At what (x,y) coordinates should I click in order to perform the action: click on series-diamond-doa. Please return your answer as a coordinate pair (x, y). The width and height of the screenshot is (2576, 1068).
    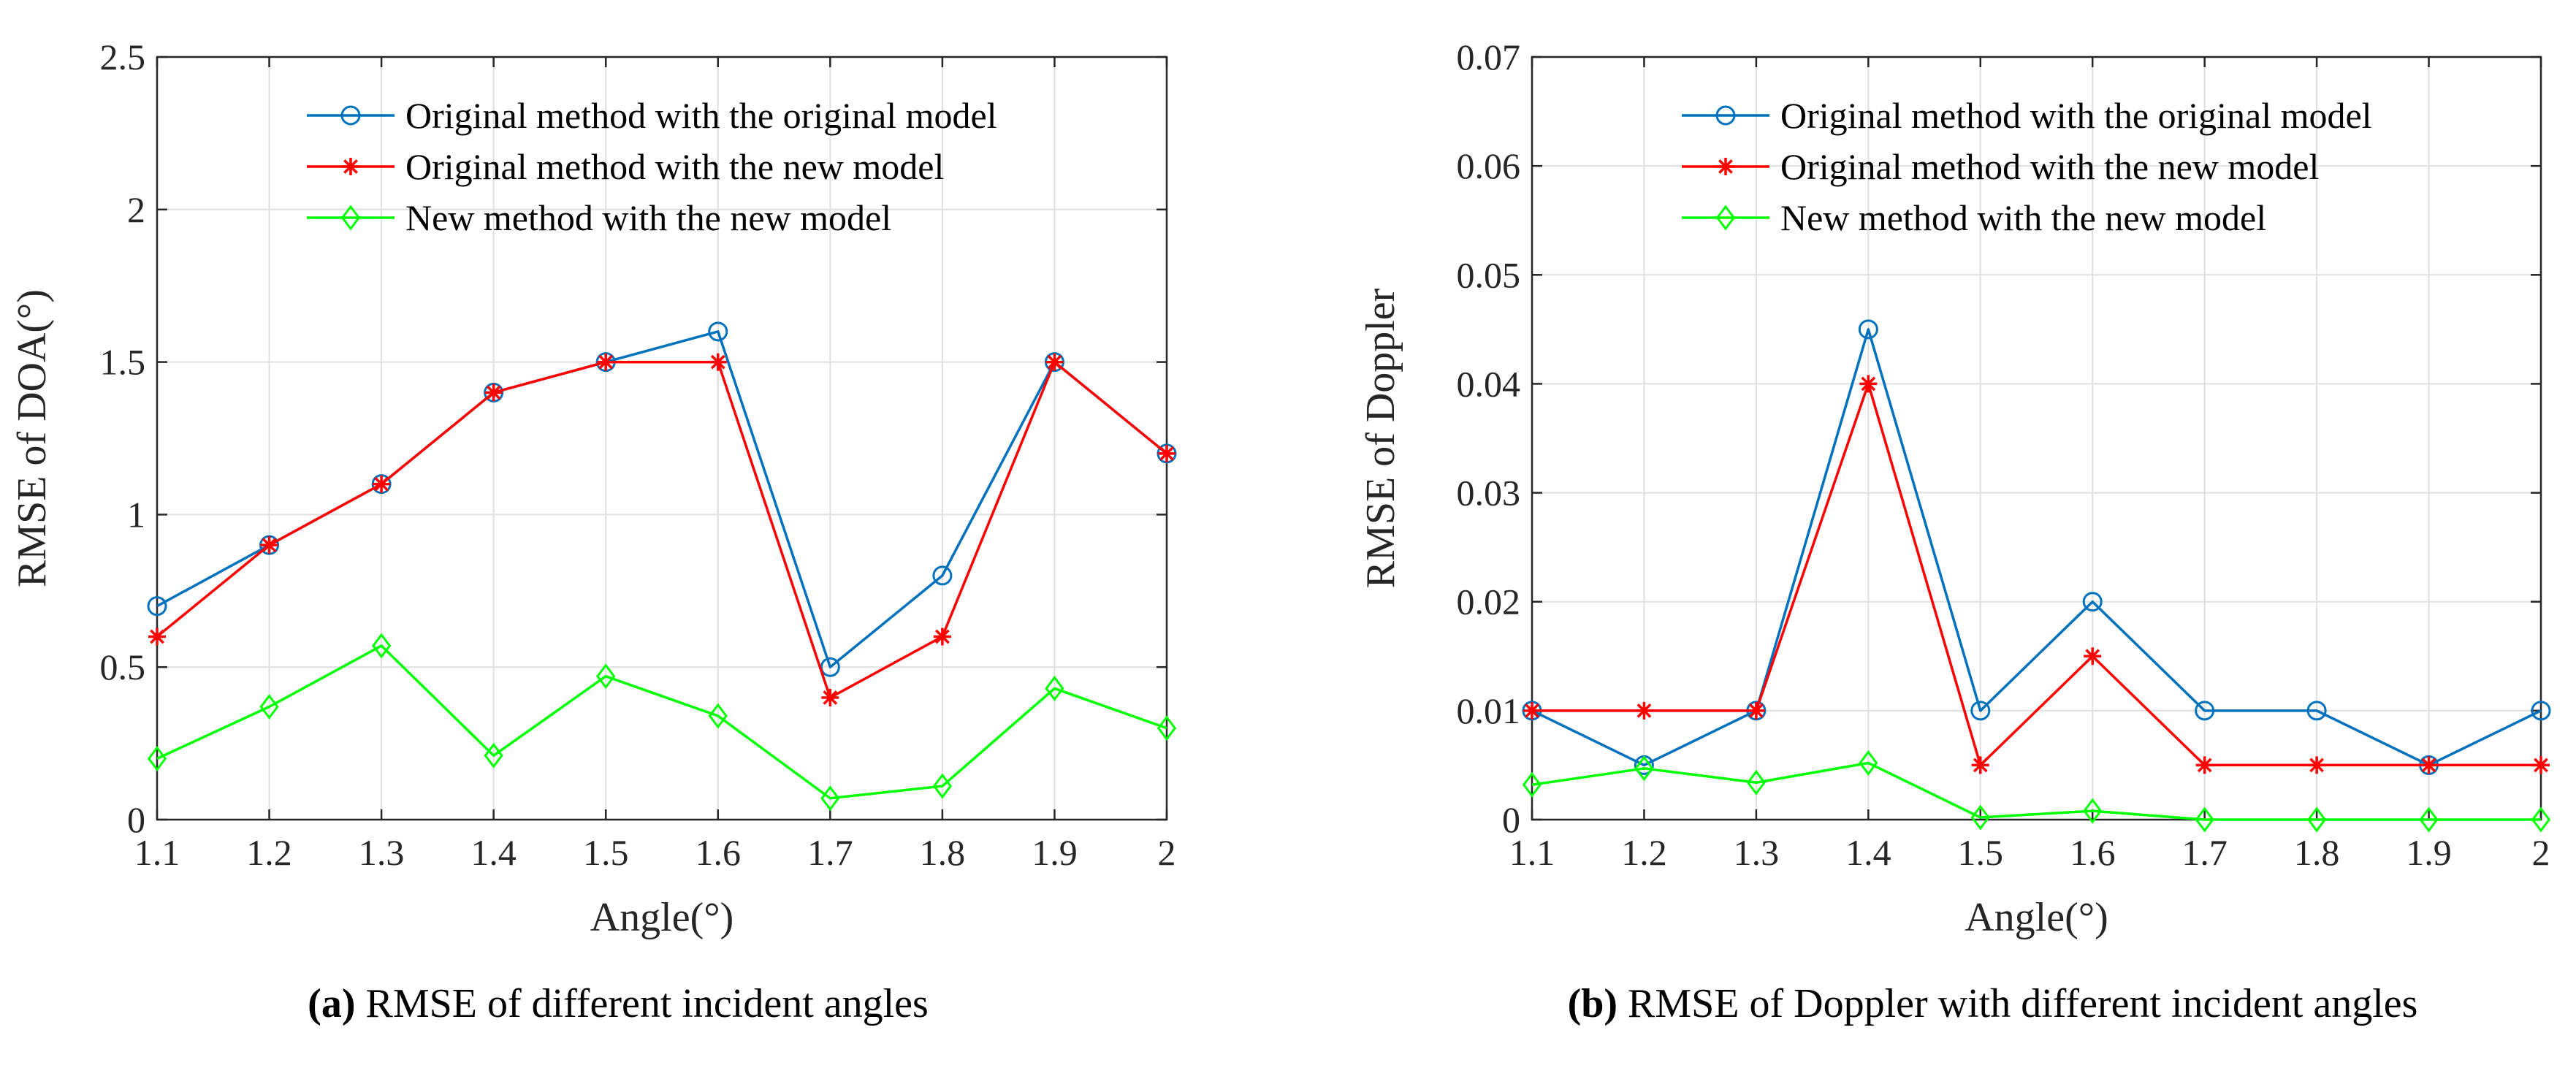
    Looking at the image, I should click on (662, 722).